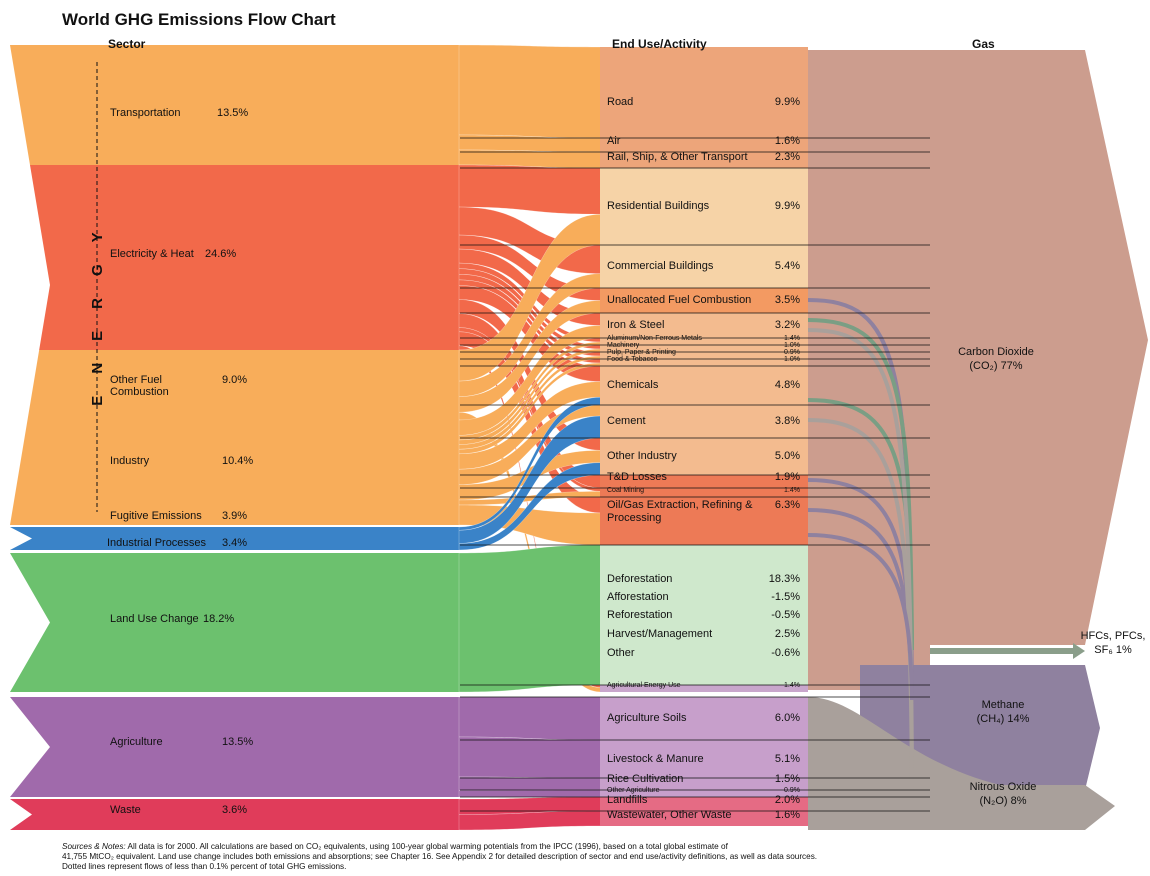  I want to click on end-use-label: Agriculture Soils, so click(647, 718).